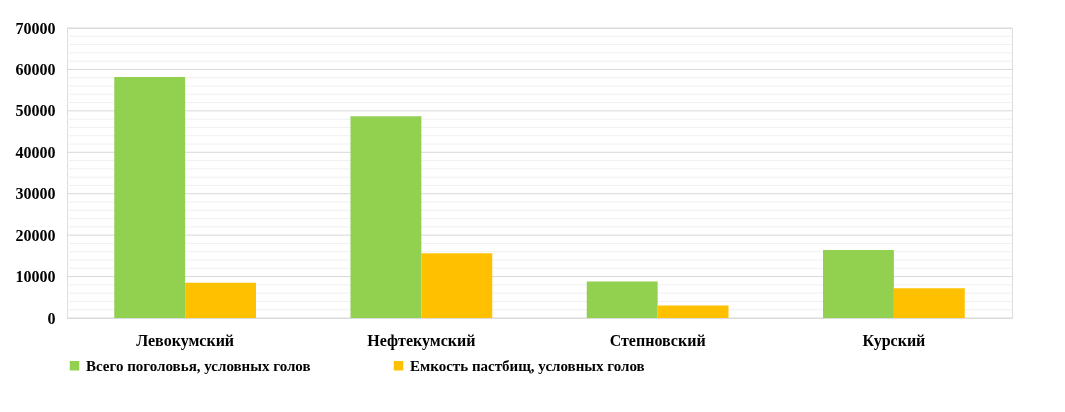 Image resolution: width=1065 pixels, height=412 pixels. I want to click on y-tick-label: 40000, so click(35, 152).